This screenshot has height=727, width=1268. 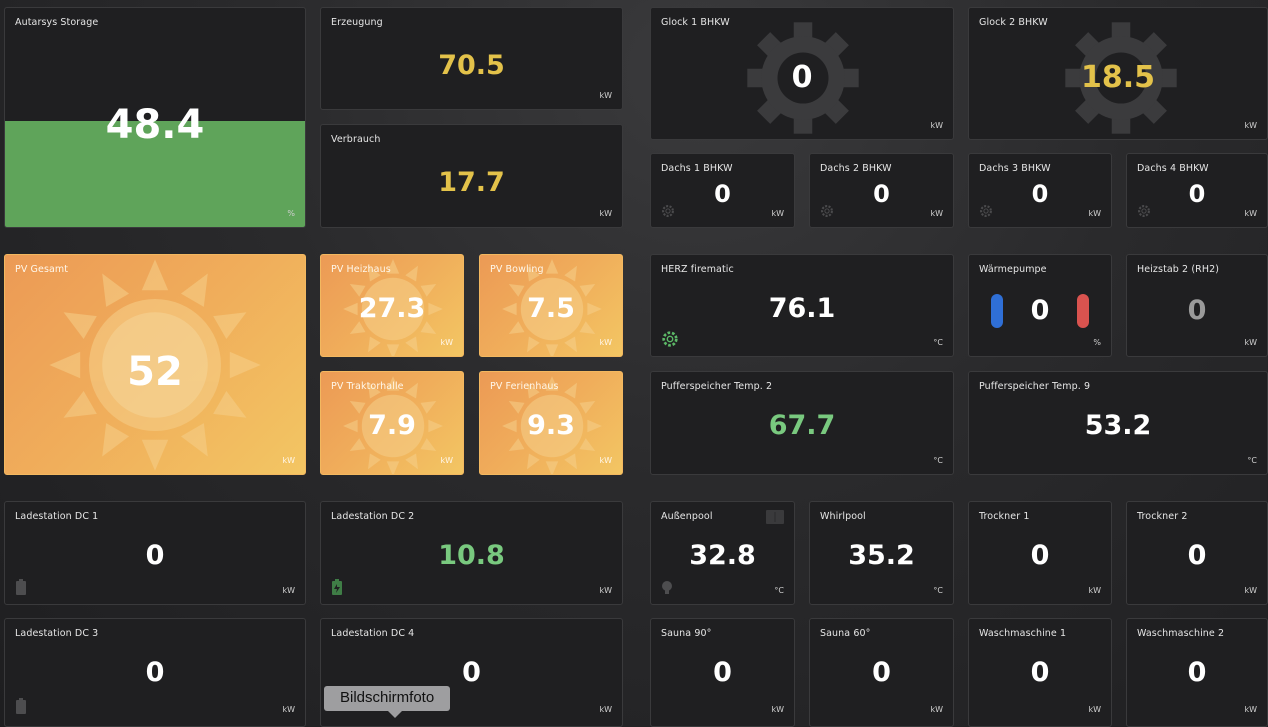 What do you see at coordinates (881, 553) in the screenshot?
I see `tile-whirlpool: Whirlpool 35.2 °C` at bounding box center [881, 553].